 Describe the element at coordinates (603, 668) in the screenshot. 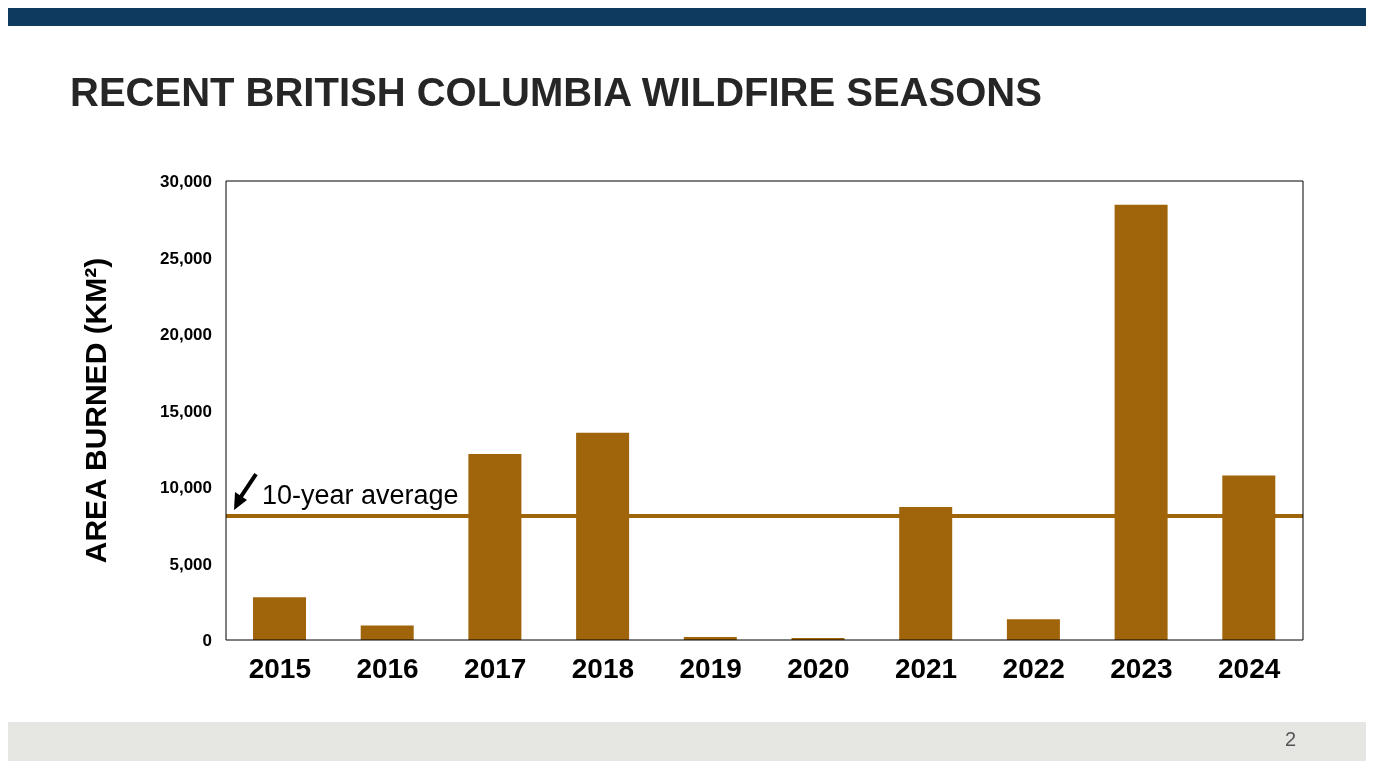

I see `x-tick-label: 2018` at that location.